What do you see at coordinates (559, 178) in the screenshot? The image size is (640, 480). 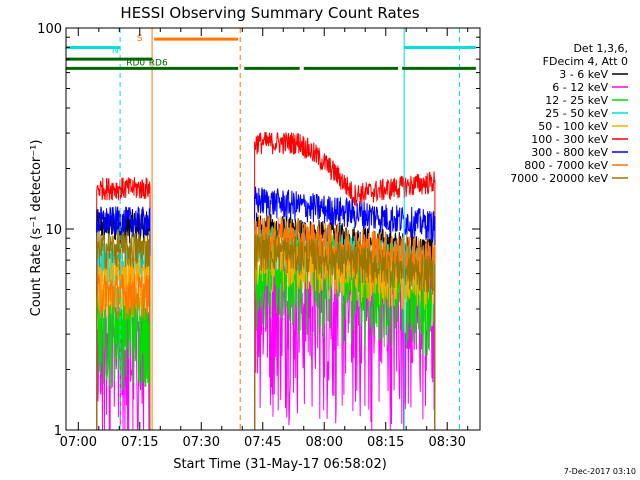 I see `legend-entry: 7000 - 20000 keV` at bounding box center [559, 178].